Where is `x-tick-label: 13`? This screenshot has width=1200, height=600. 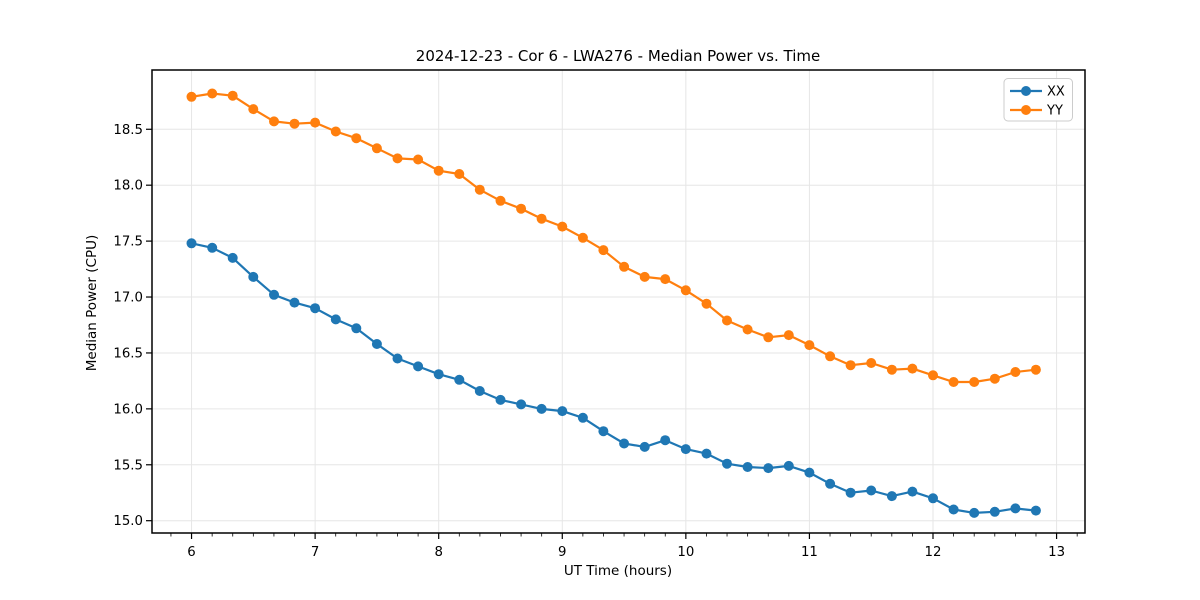
x-tick-label: 13 is located at coordinates (1056, 552).